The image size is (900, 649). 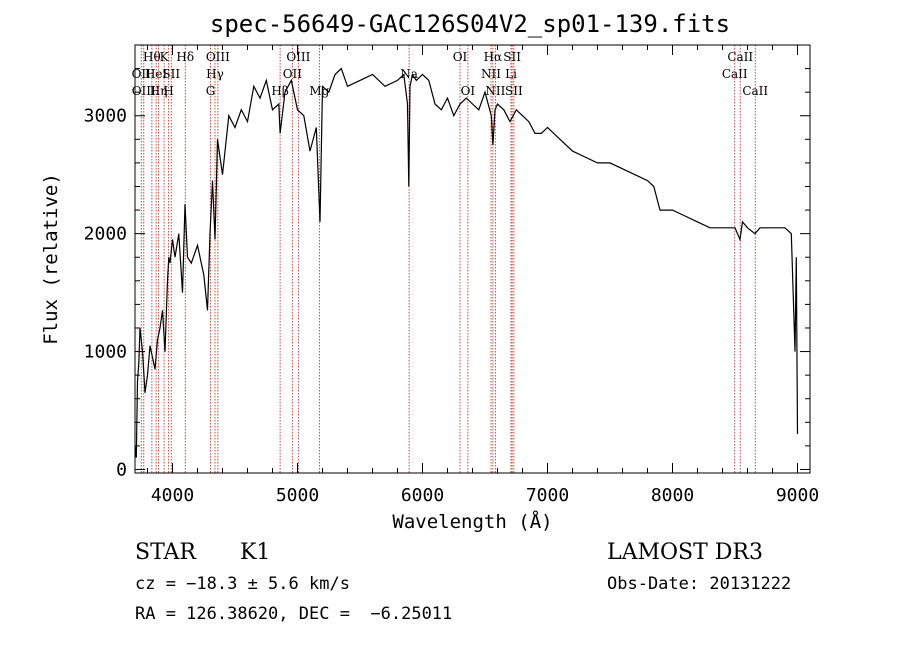 What do you see at coordinates (121, 469) in the screenshot?
I see `y-tick-label: 0` at bounding box center [121, 469].